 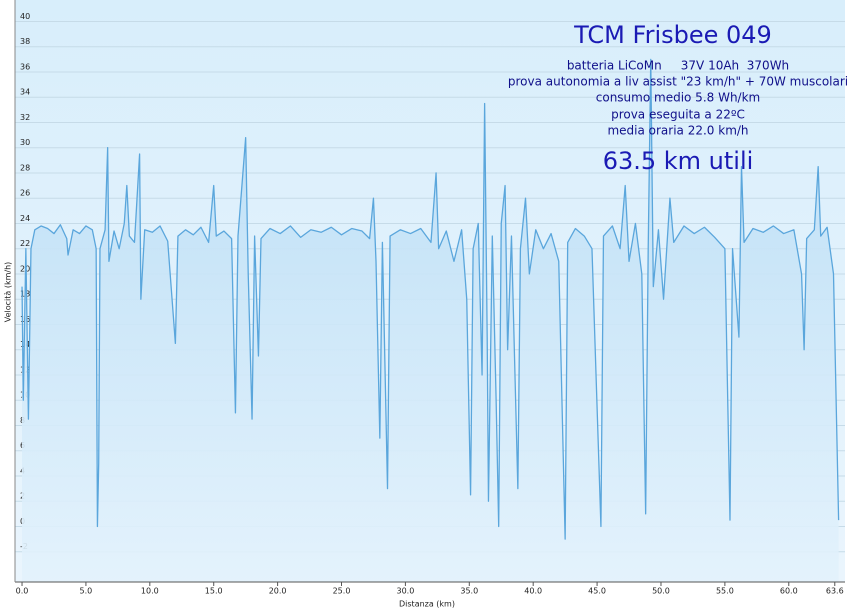 What do you see at coordinates (661, 591) in the screenshot?
I see `x-tick-label: 50.0` at bounding box center [661, 591].